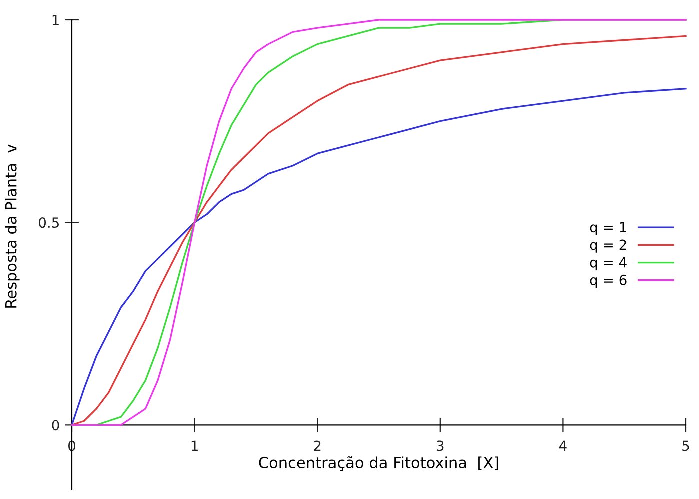 This screenshot has width=699, height=499. Describe the element at coordinates (563, 446) in the screenshot. I see `x-tick-label: 4` at that location.